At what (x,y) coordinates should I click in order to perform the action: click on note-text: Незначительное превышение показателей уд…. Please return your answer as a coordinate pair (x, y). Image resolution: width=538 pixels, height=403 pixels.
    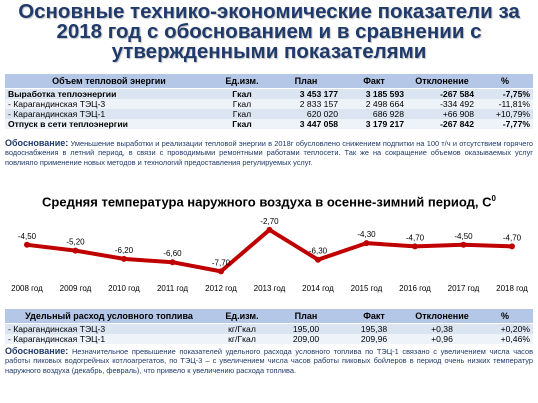
    Looking at the image, I should click on (269, 361).